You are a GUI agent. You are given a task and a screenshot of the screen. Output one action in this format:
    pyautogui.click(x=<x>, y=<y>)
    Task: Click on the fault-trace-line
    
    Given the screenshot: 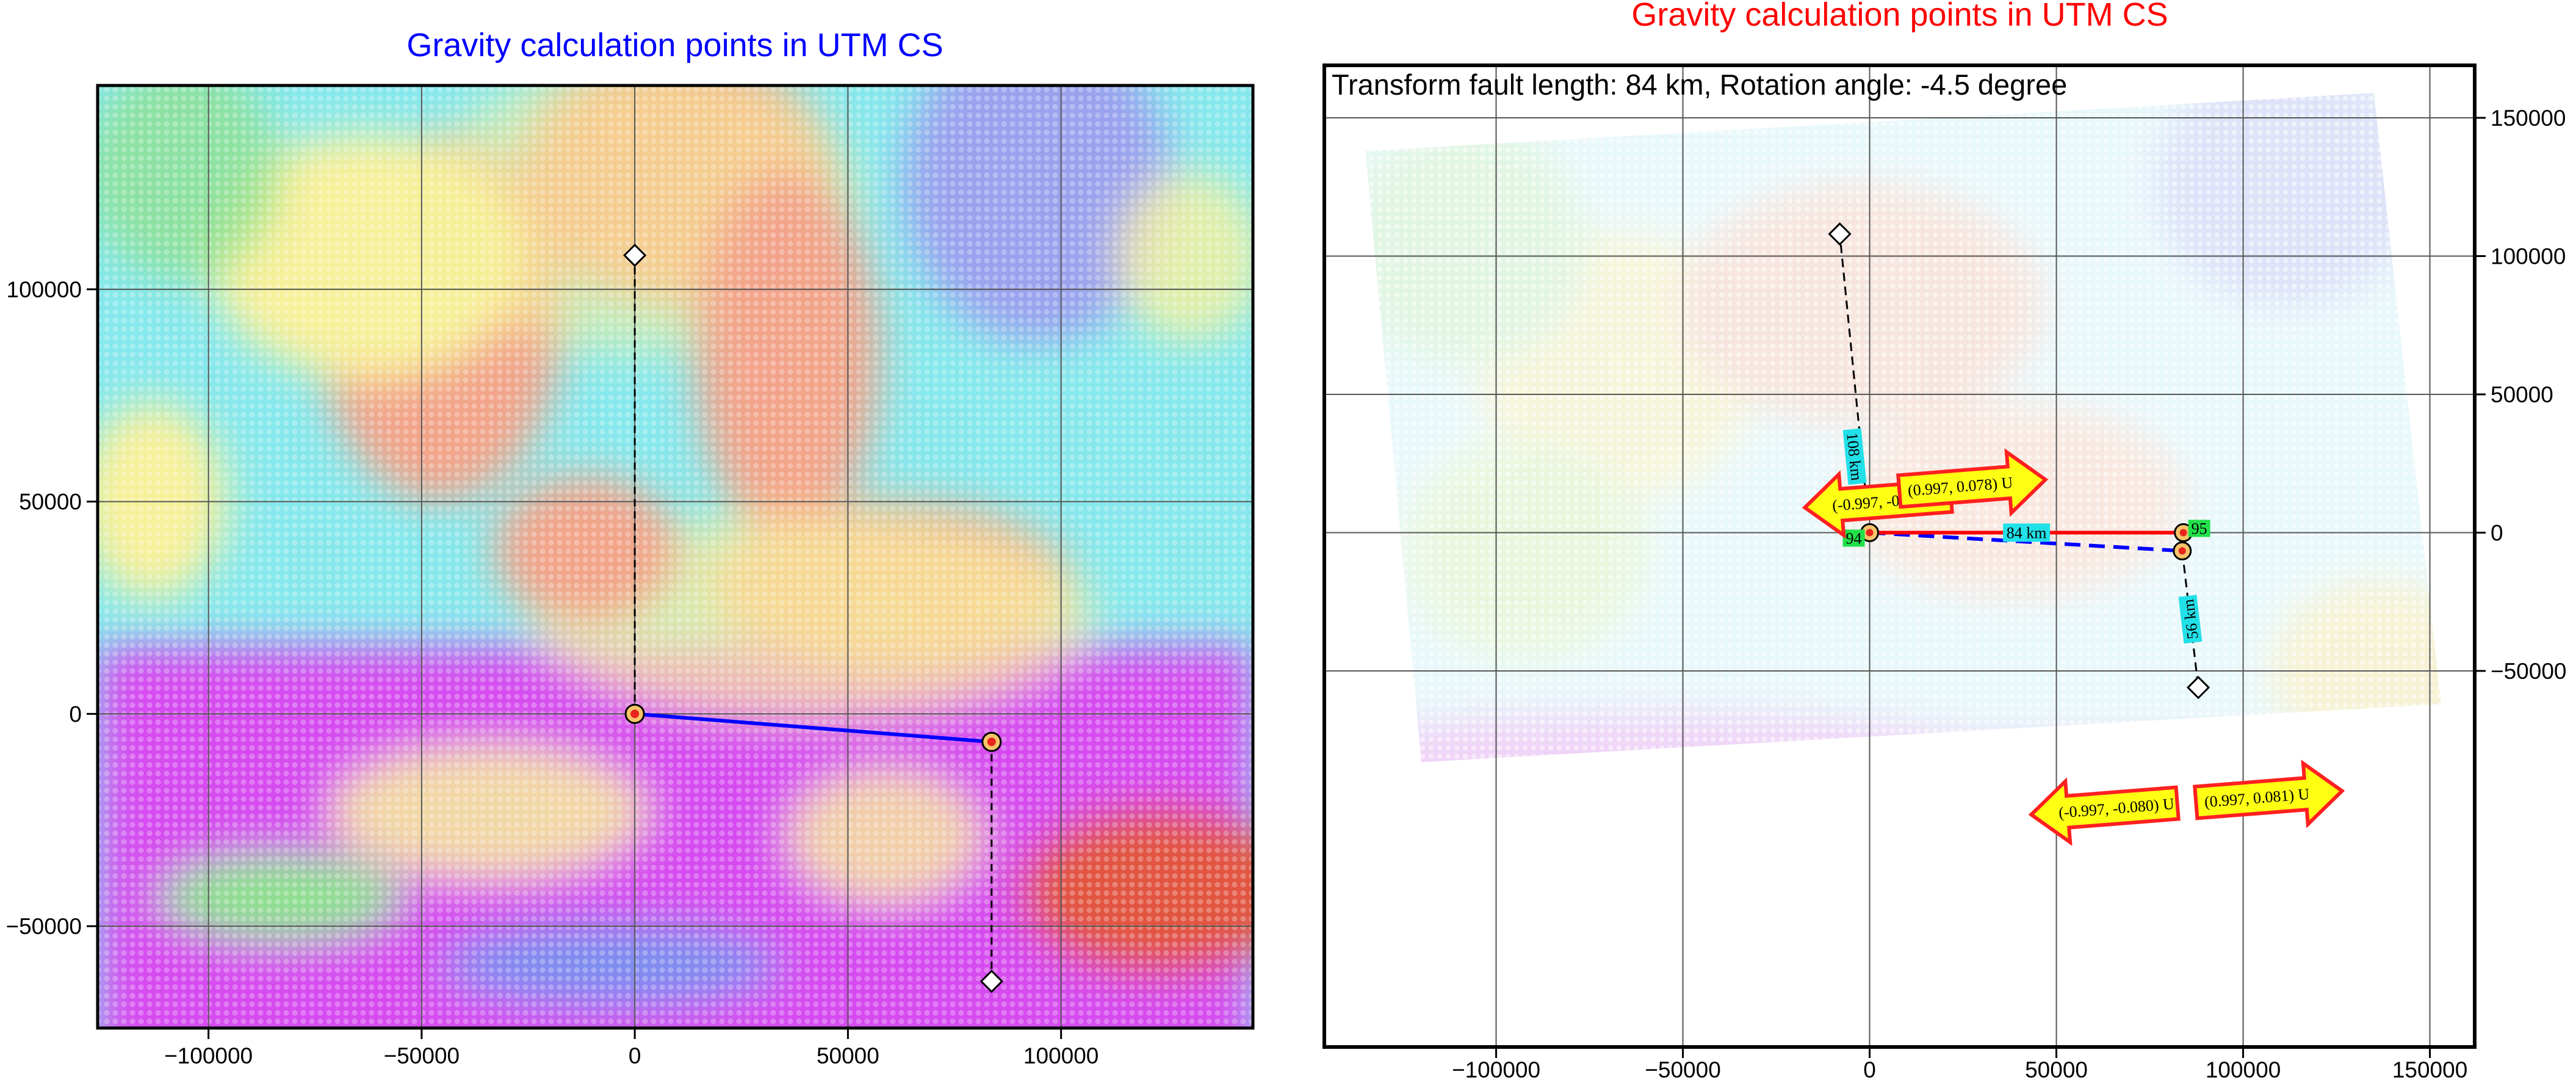 What is the action you would take?
    pyautogui.click(x=813, y=728)
    